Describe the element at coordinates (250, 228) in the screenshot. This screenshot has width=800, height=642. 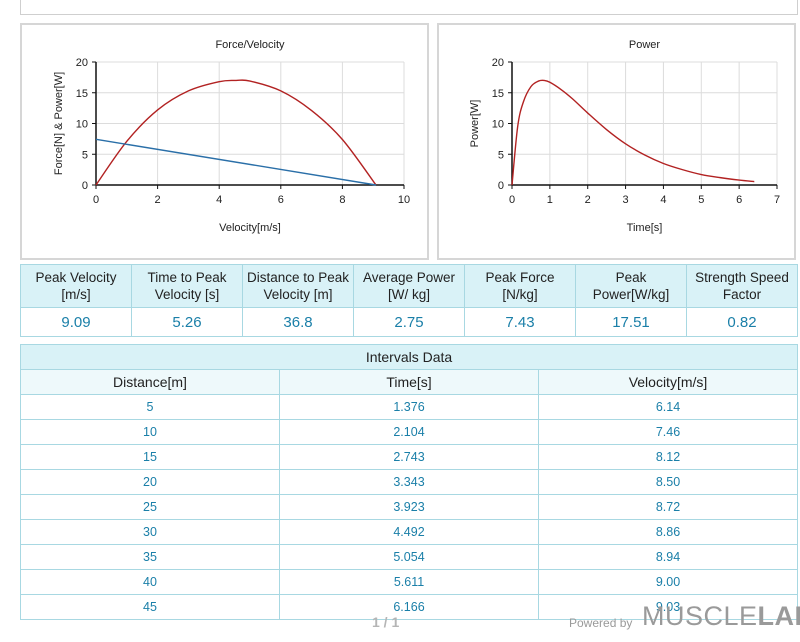
I see `x-axis-label: Velocity[m/s]` at that location.